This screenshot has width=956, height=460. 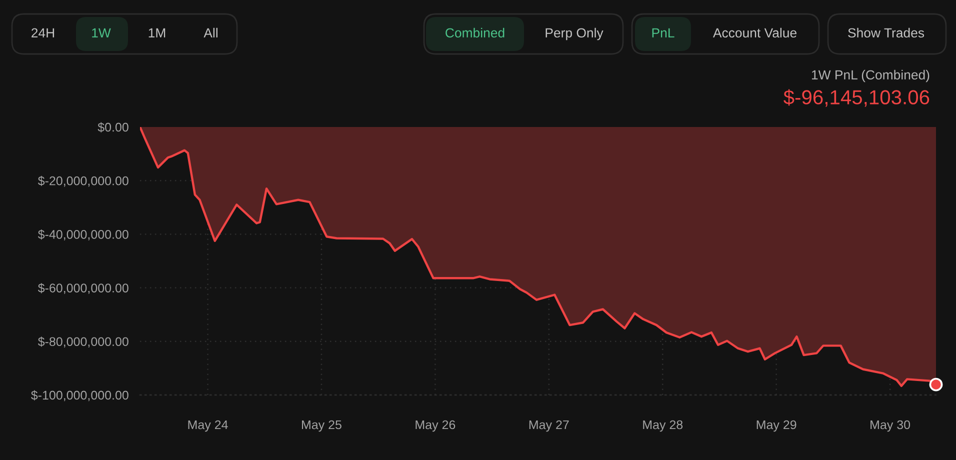 I want to click on x-tick-label: May 30, so click(x=890, y=426).